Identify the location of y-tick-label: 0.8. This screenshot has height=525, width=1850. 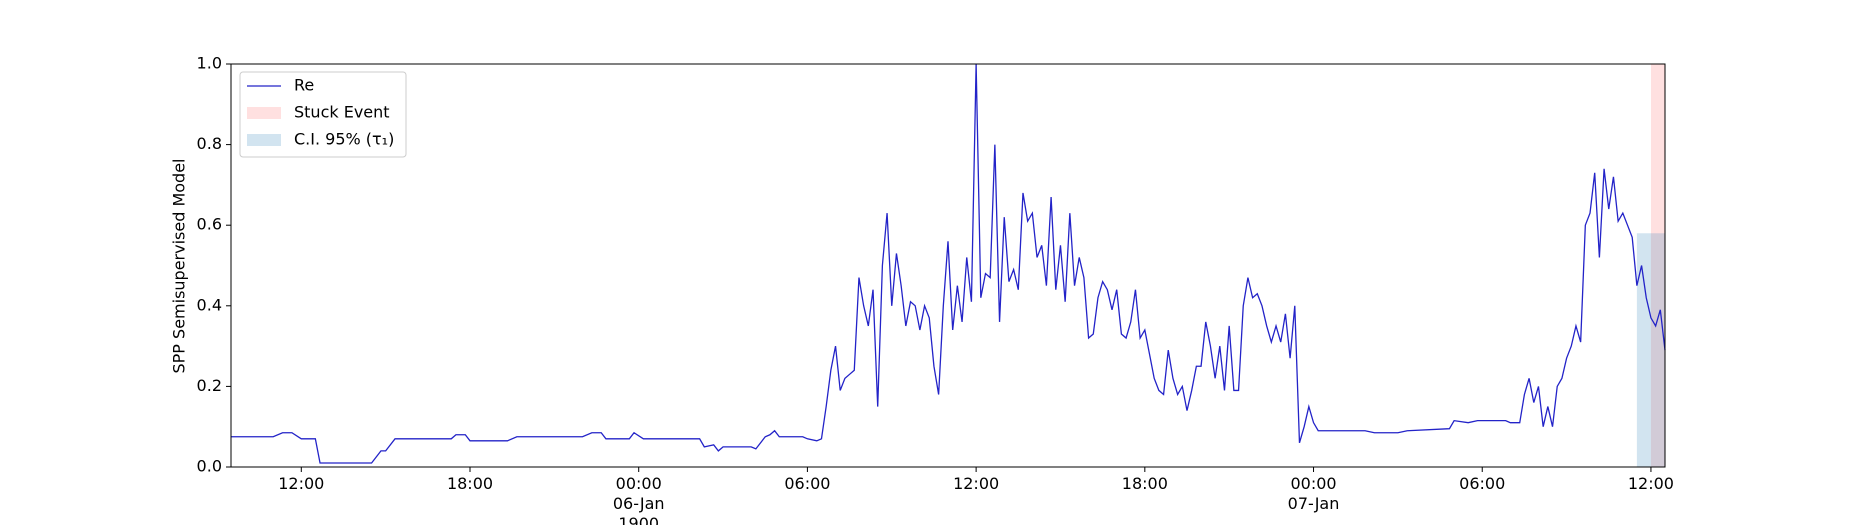
(209, 143).